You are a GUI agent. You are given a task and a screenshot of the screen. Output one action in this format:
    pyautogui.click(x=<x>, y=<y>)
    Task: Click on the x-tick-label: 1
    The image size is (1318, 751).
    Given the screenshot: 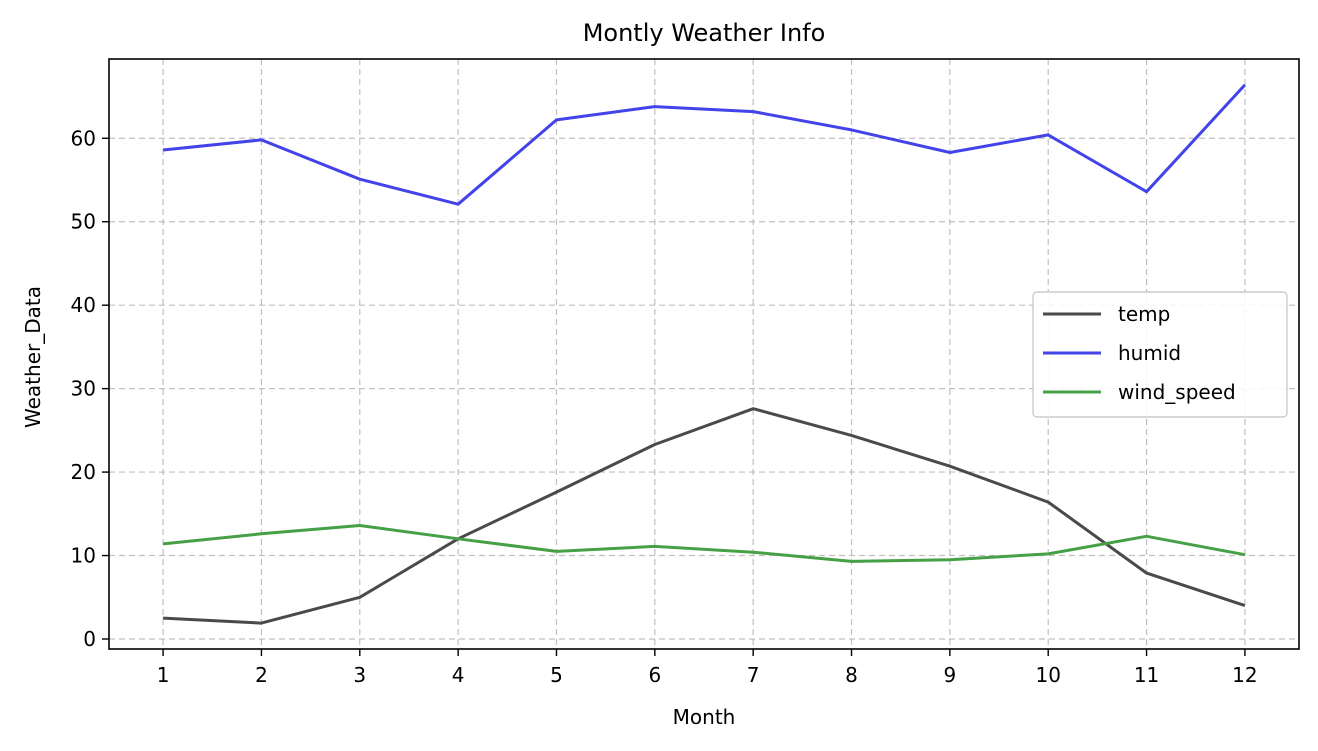 What is the action you would take?
    pyautogui.click(x=163, y=675)
    